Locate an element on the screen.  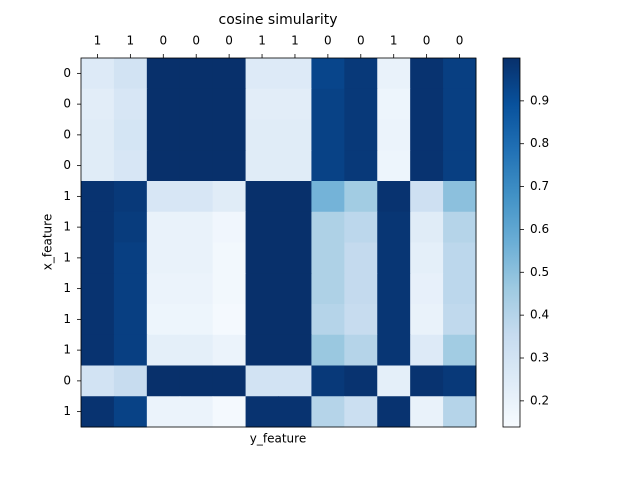
colorbar-tick-label: 0.8 is located at coordinates (539, 143).